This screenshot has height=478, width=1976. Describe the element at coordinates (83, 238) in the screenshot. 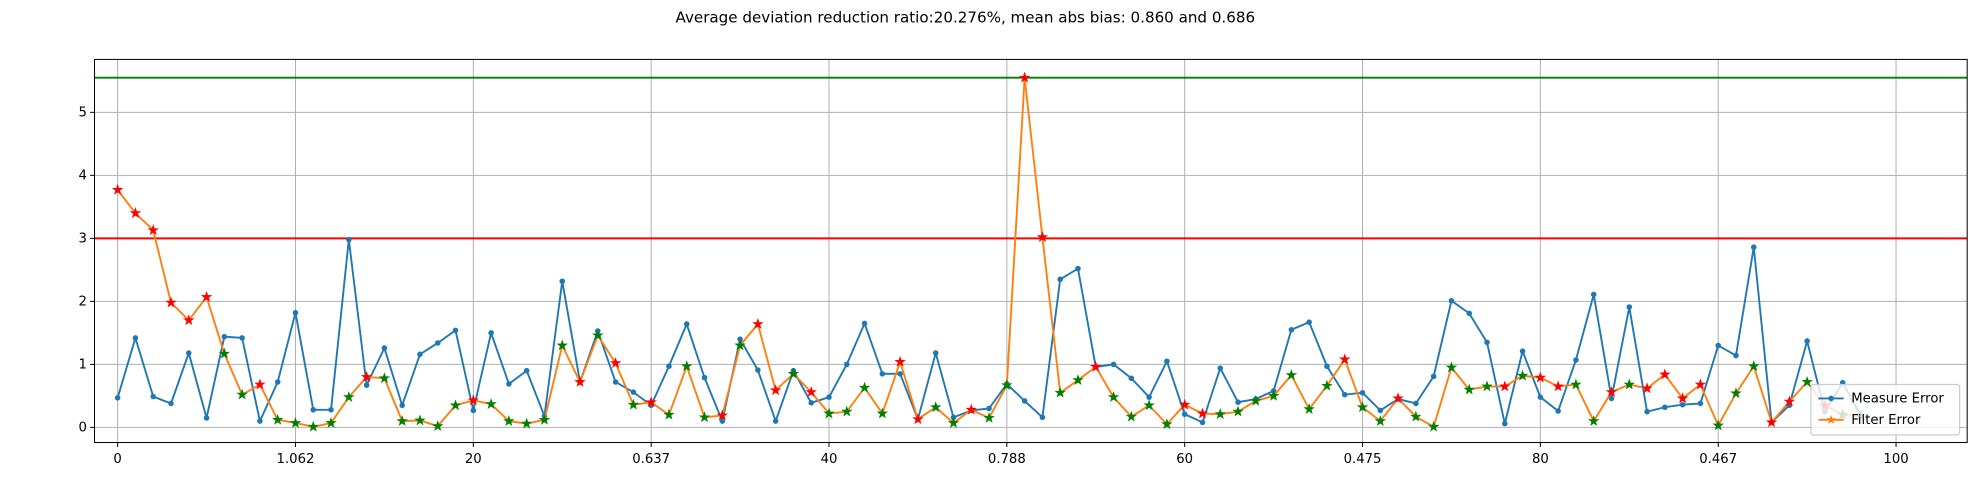

I see `y-tick-label: 3` at that location.